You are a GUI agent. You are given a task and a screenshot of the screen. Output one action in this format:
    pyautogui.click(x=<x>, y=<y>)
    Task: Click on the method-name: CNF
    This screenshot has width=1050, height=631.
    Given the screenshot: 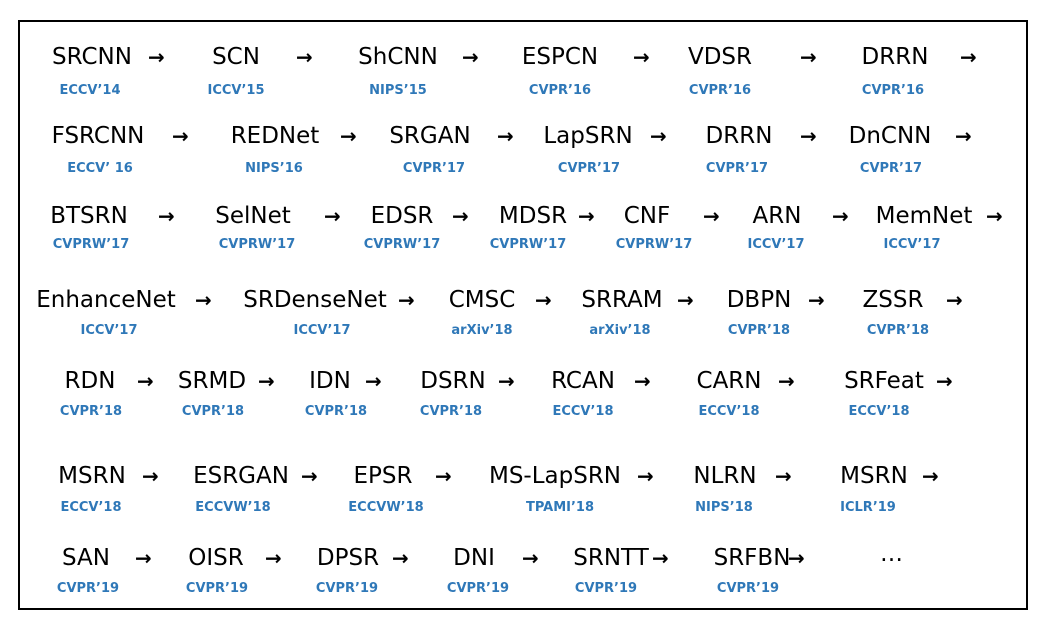 What is the action you would take?
    pyautogui.click(x=647, y=216)
    